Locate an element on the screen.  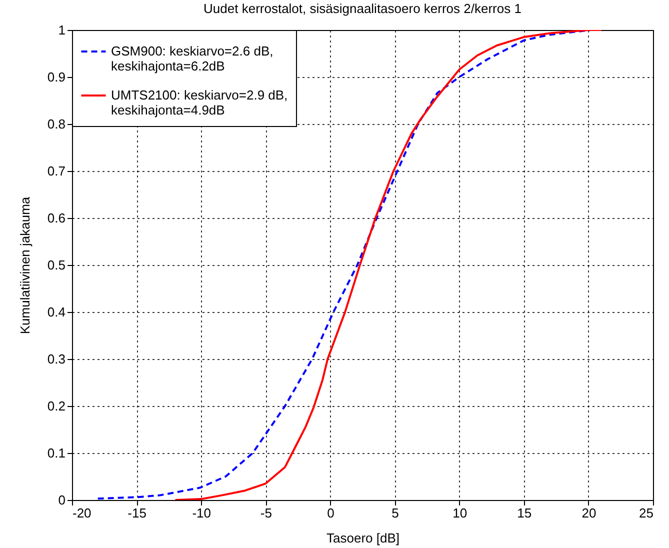
x-tick-label: -10 is located at coordinates (202, 513).